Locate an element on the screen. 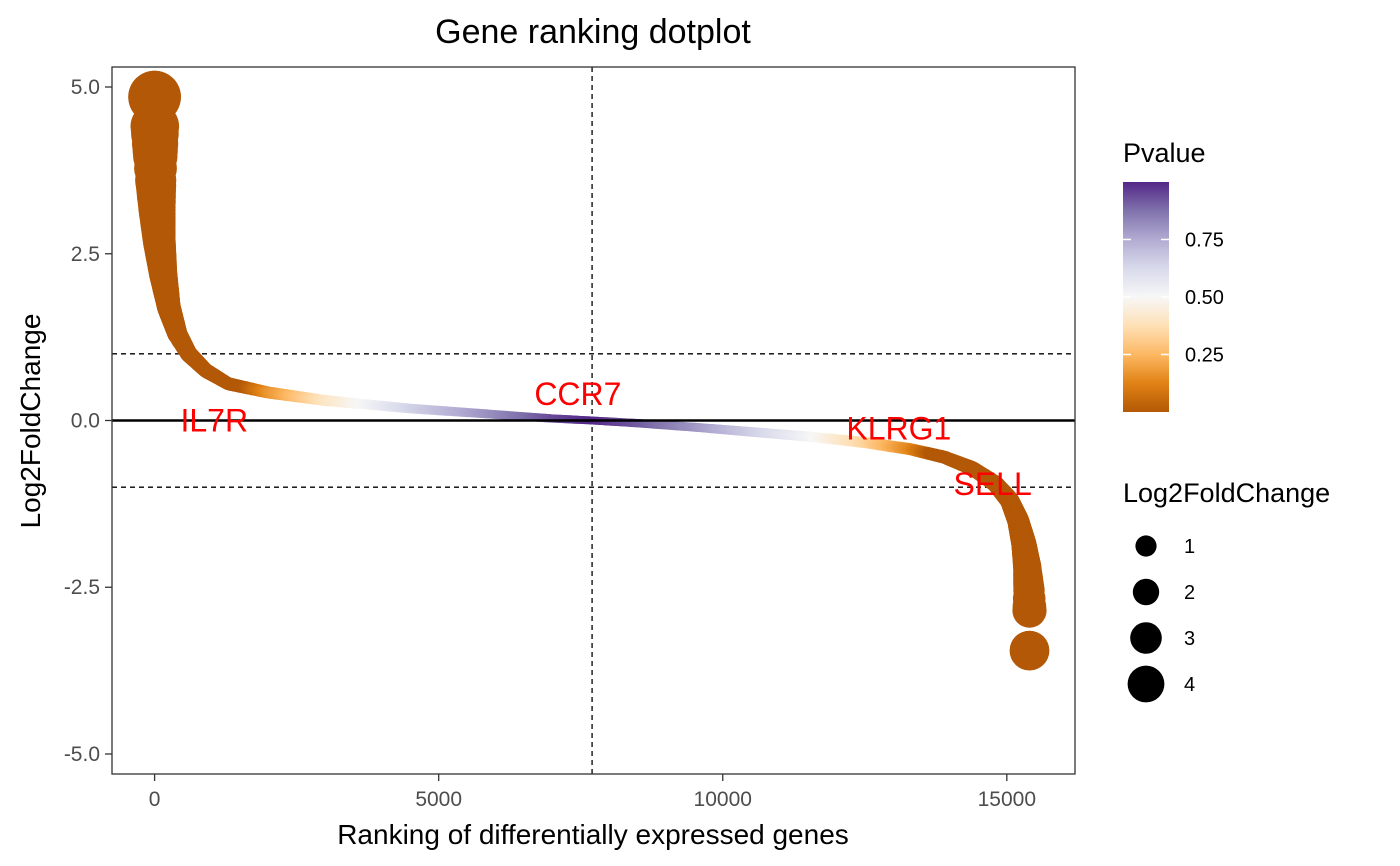  pvalue-legend-title: Pvalue is located at coordinates (1164, 153).